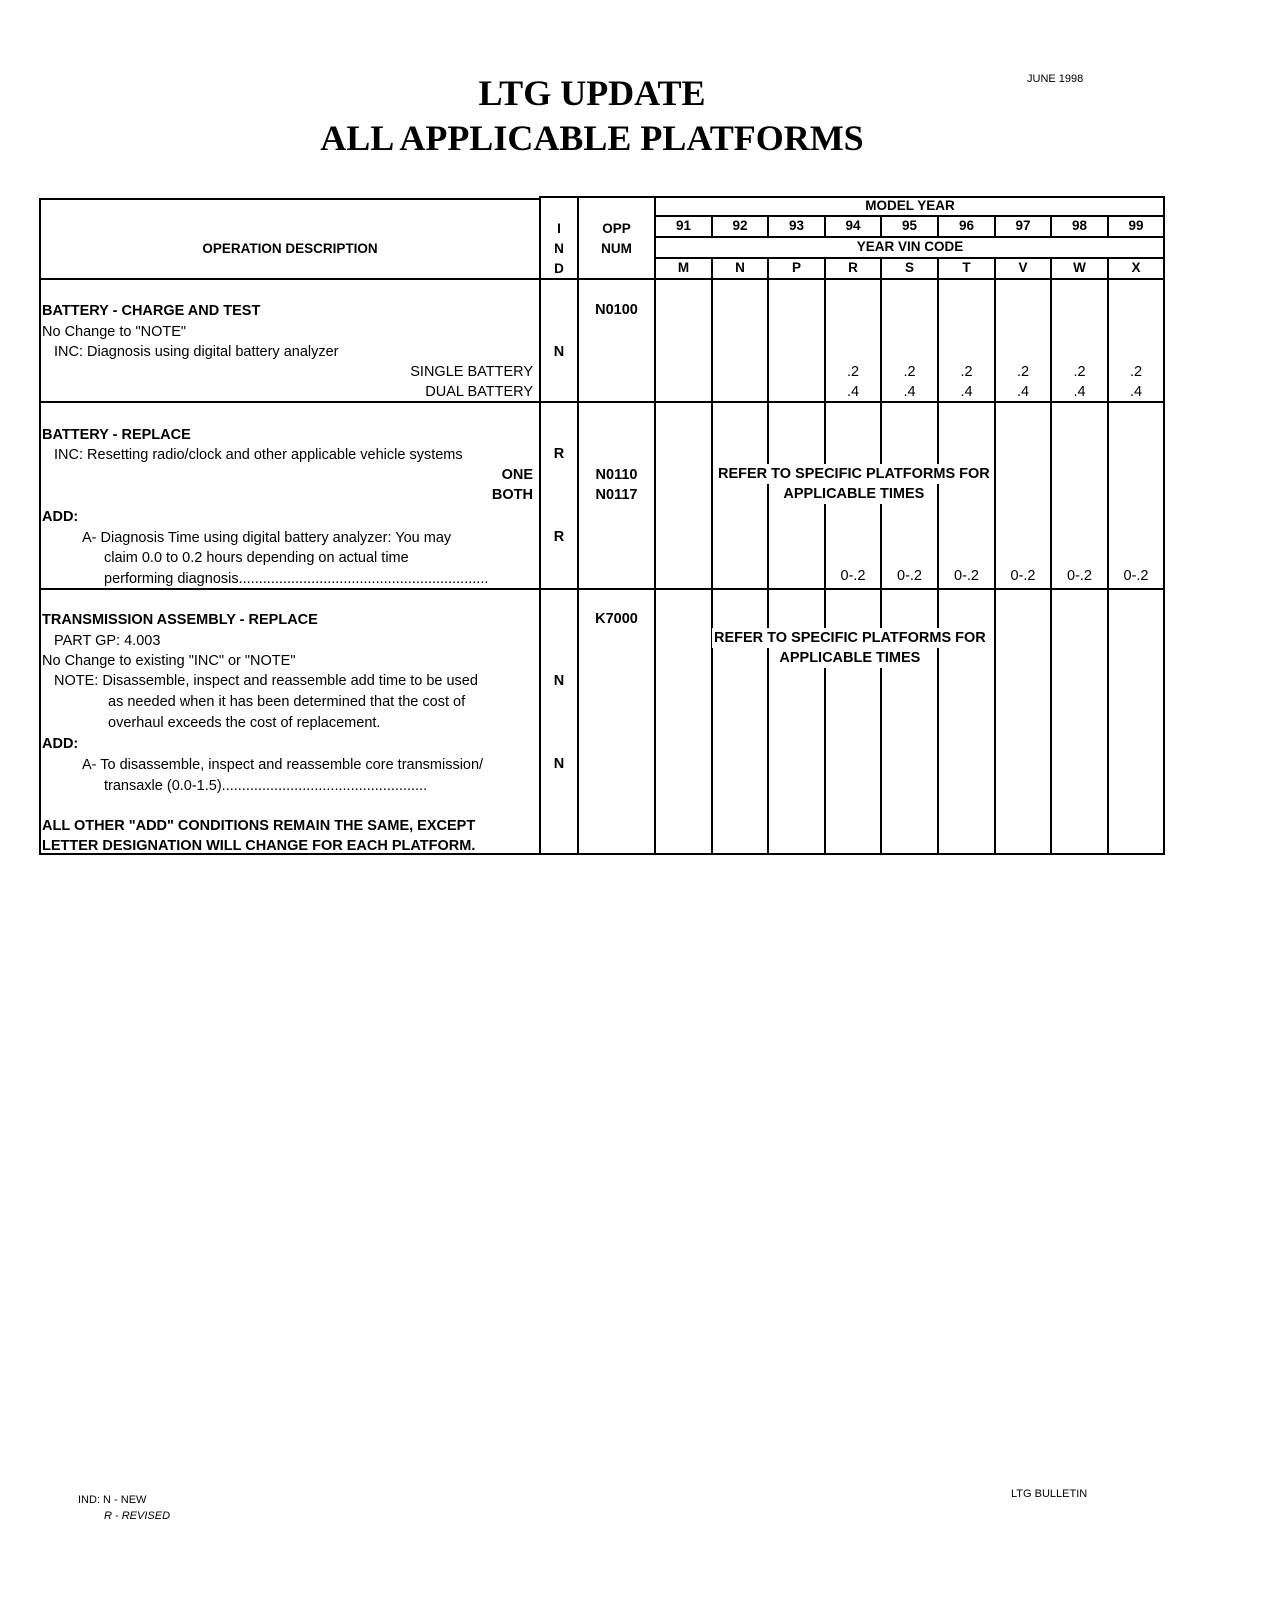 Image resolution: width=1264 pixels, height=1616 pixels. What do you see at coordinates (909, 225) in the screenshot?
I see `year-4: 95` at bounding box center [909, 225].